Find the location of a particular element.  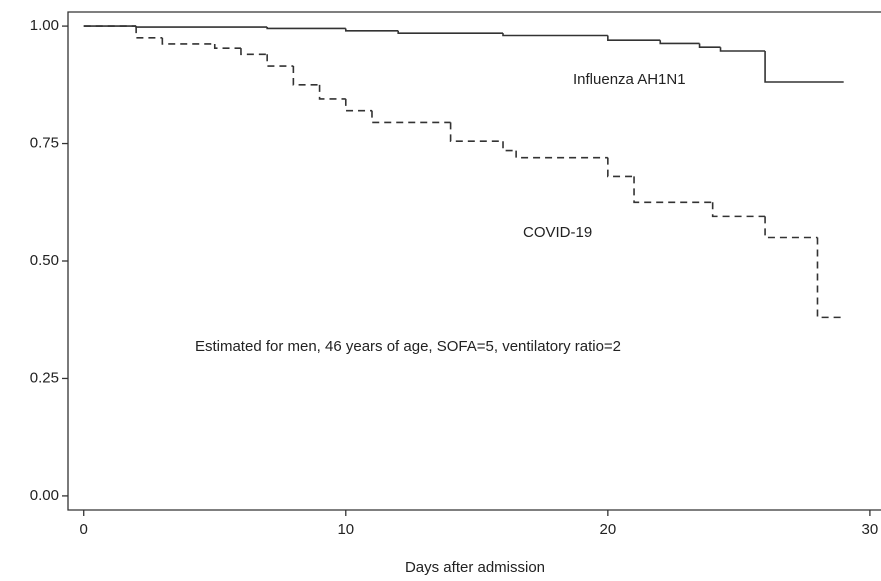

x-tick-label: 10 is located at coordinates (345, 529).